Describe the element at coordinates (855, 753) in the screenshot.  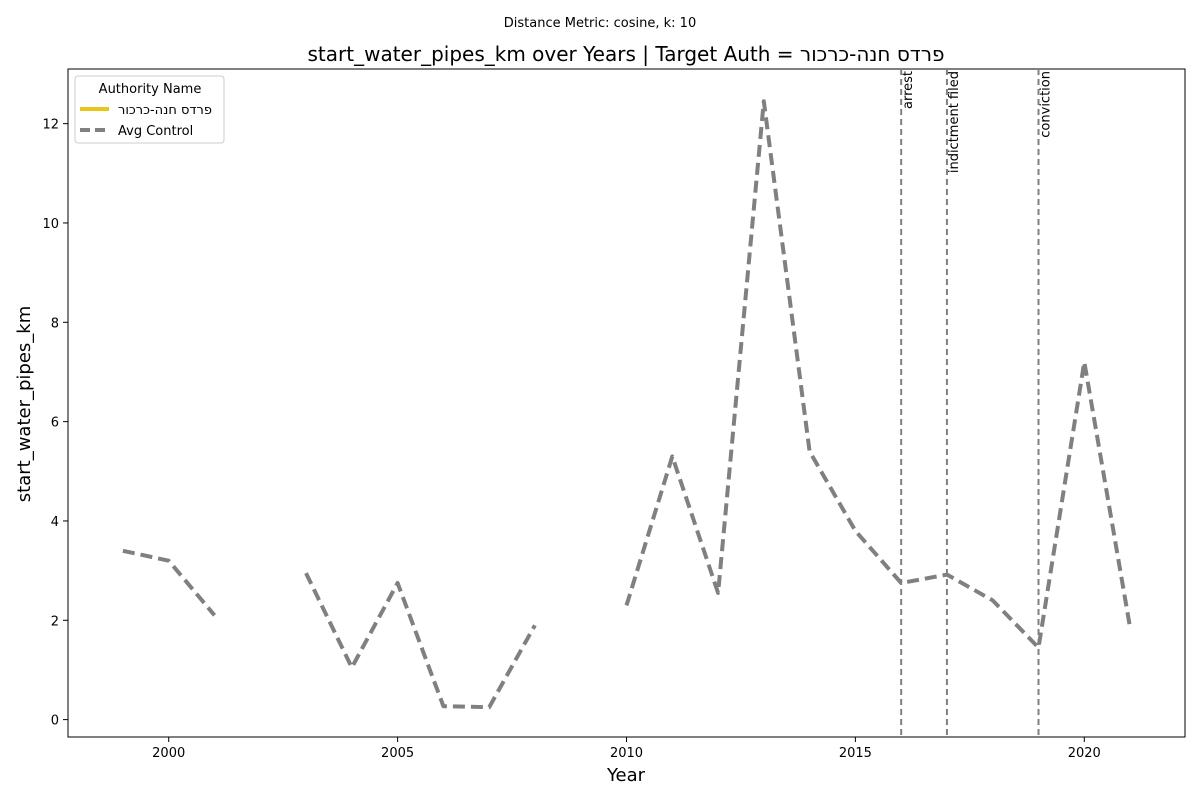
I see `x-tick-label: 2015` at that location.